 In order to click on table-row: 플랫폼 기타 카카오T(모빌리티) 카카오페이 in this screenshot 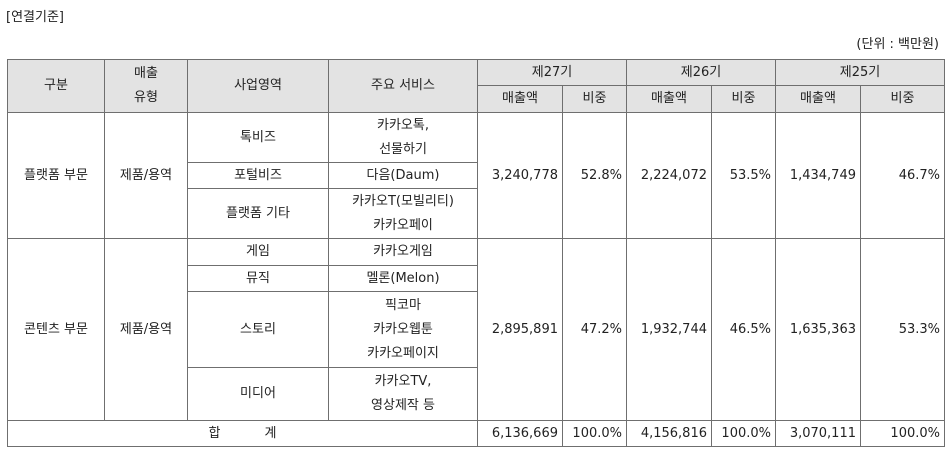, I will do `click(476, 213)`.